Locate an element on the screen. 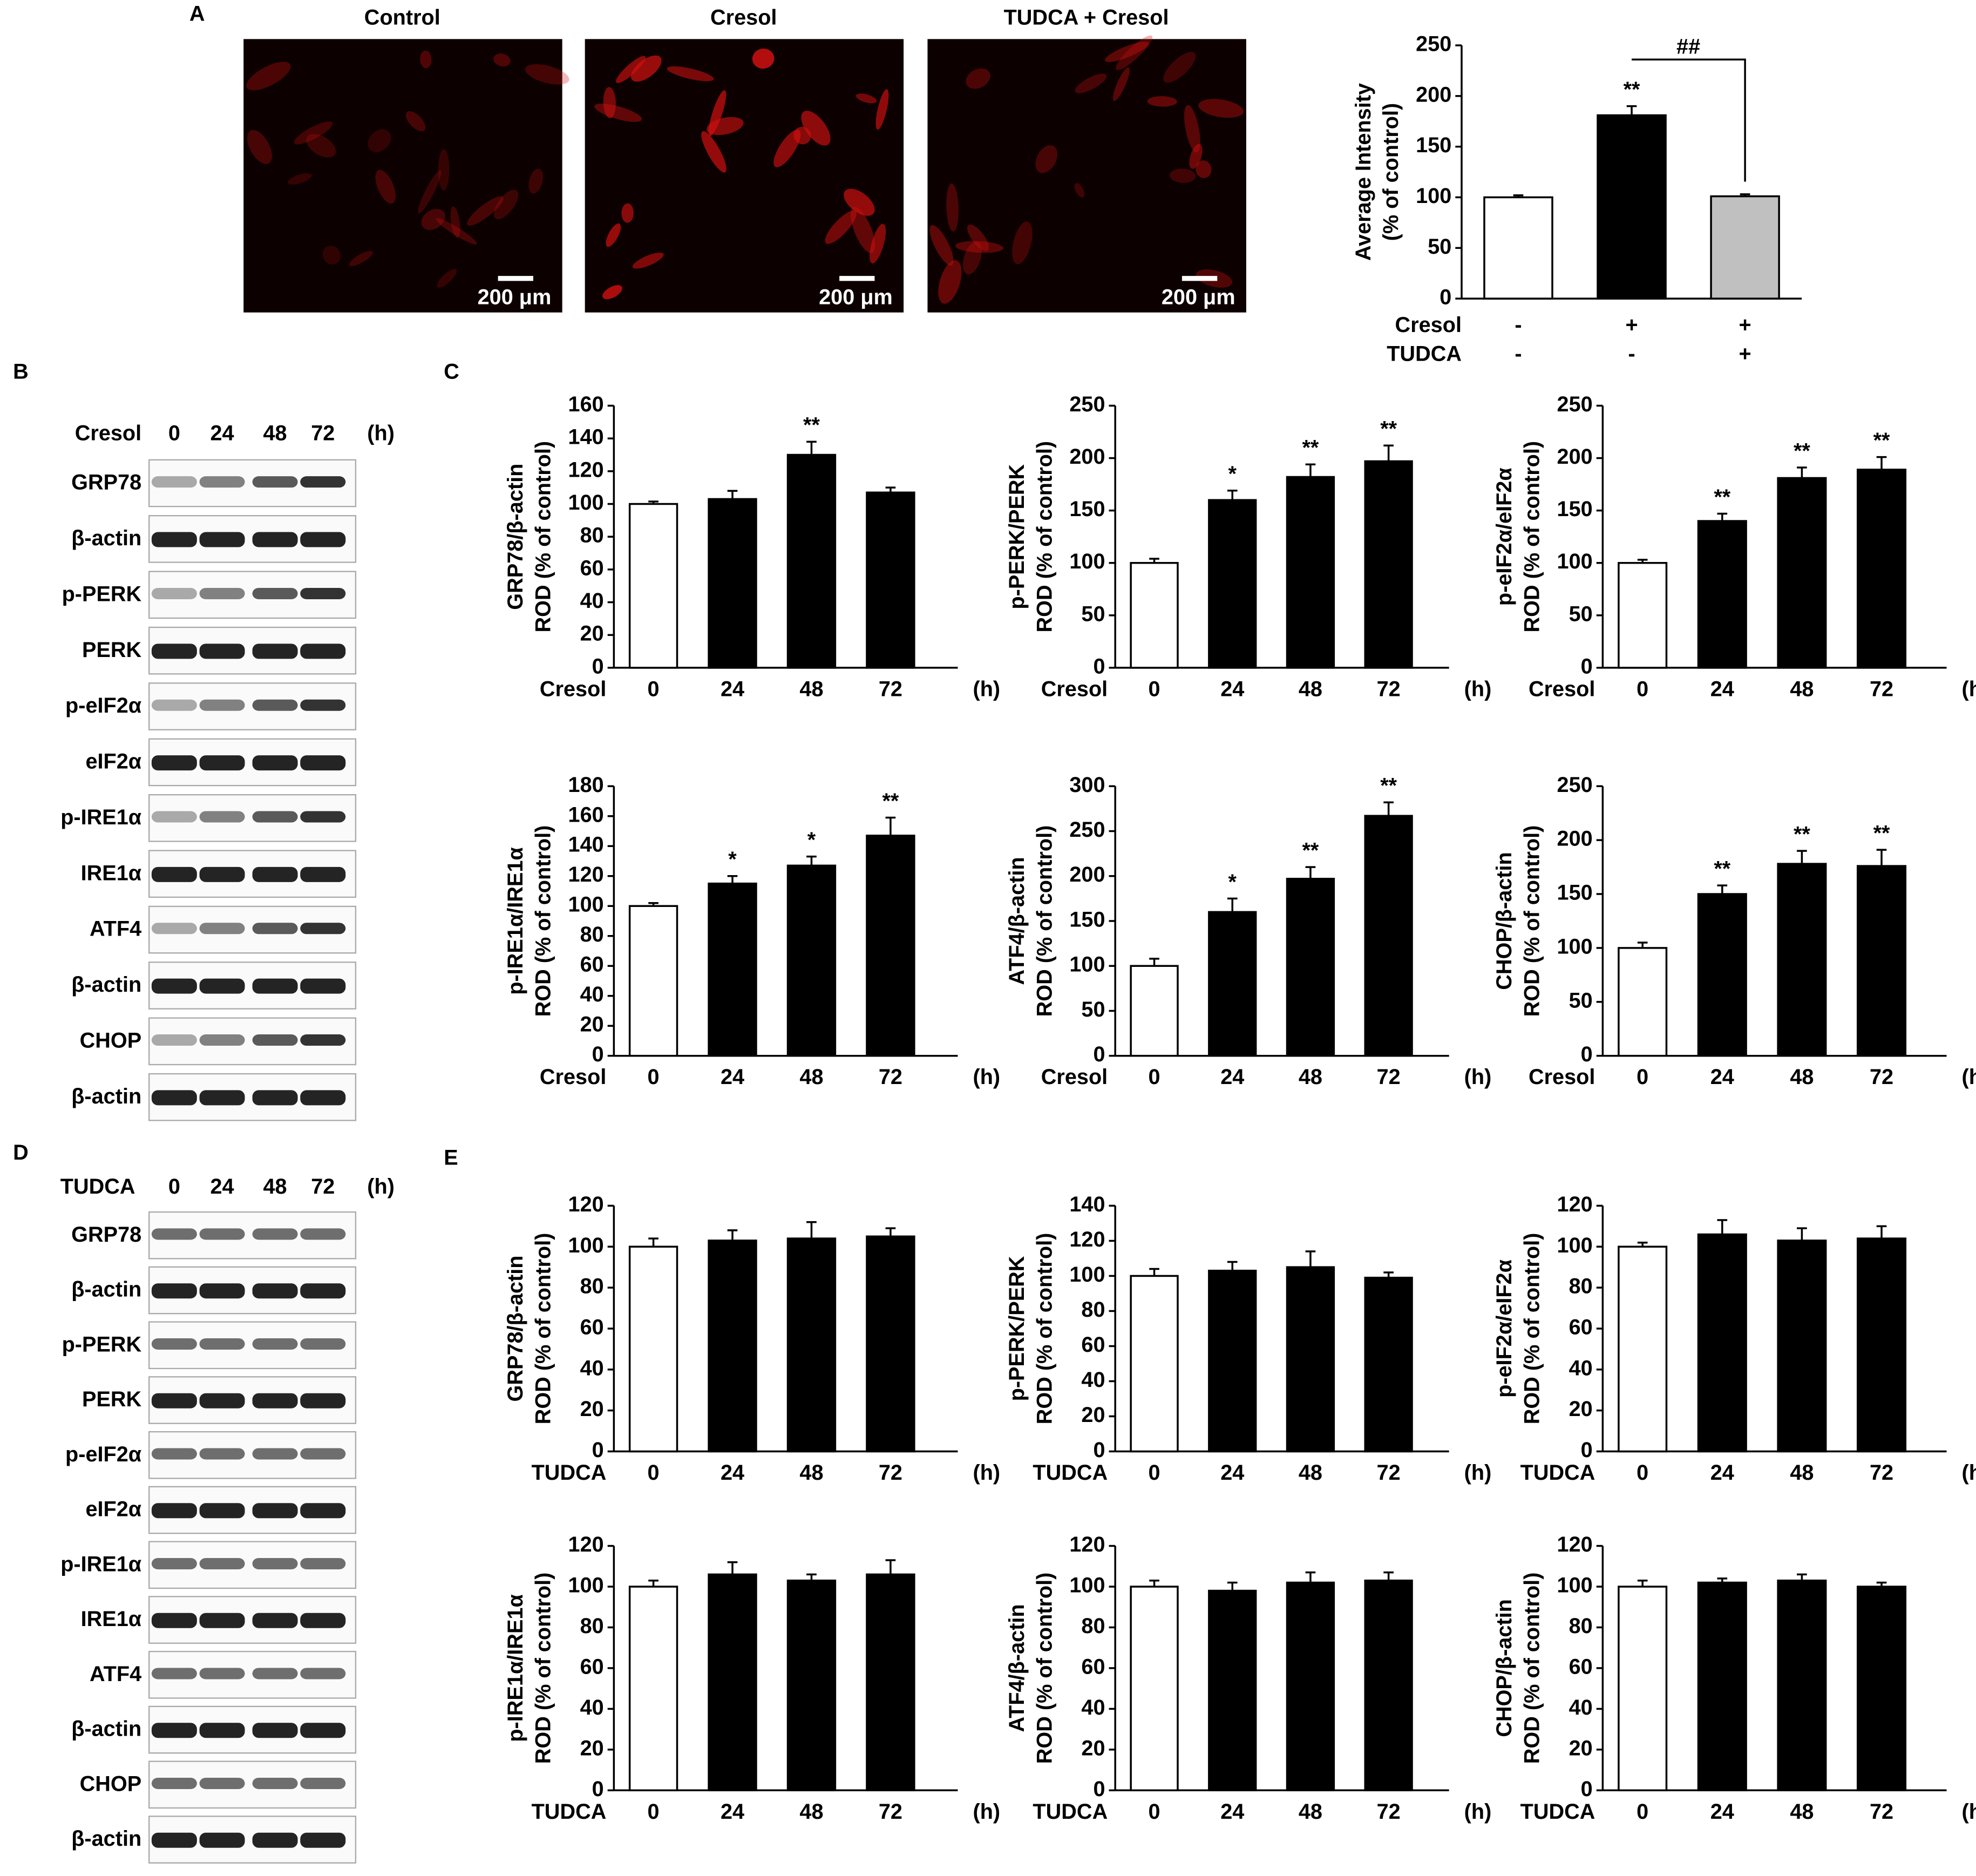 This screenshot has height=1876, width=1976. scale-bar-label: 200 μm is located at coordinates (515, 297).